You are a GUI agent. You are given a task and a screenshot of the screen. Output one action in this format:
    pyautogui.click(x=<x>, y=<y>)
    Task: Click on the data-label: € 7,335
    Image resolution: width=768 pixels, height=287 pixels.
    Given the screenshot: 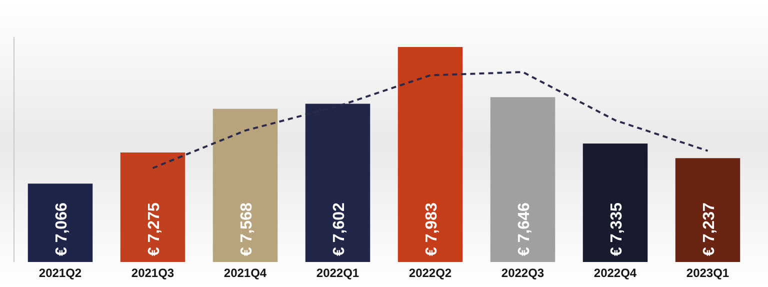 What is the action you would take?
    pyautogui.click(x=617, y=229)
    